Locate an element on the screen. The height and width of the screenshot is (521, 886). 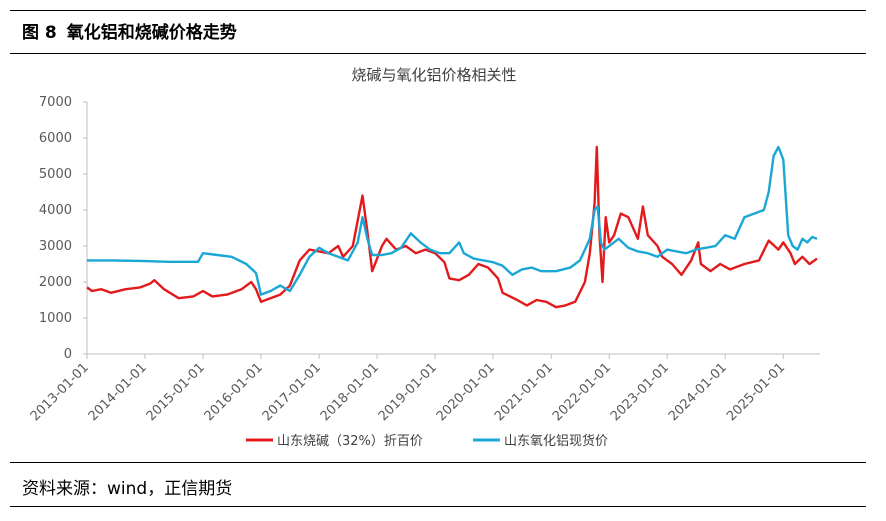
x-tick-label: 2017-01-01 is located at coordinates (292, 392).